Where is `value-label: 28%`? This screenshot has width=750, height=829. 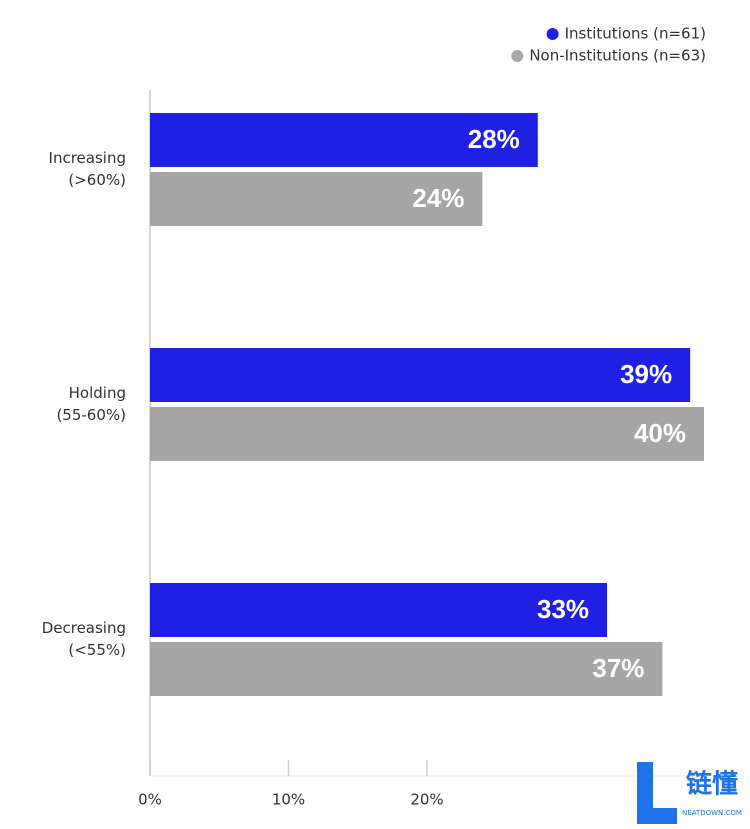 value-label: 28% is located at coordinates (494, 139).